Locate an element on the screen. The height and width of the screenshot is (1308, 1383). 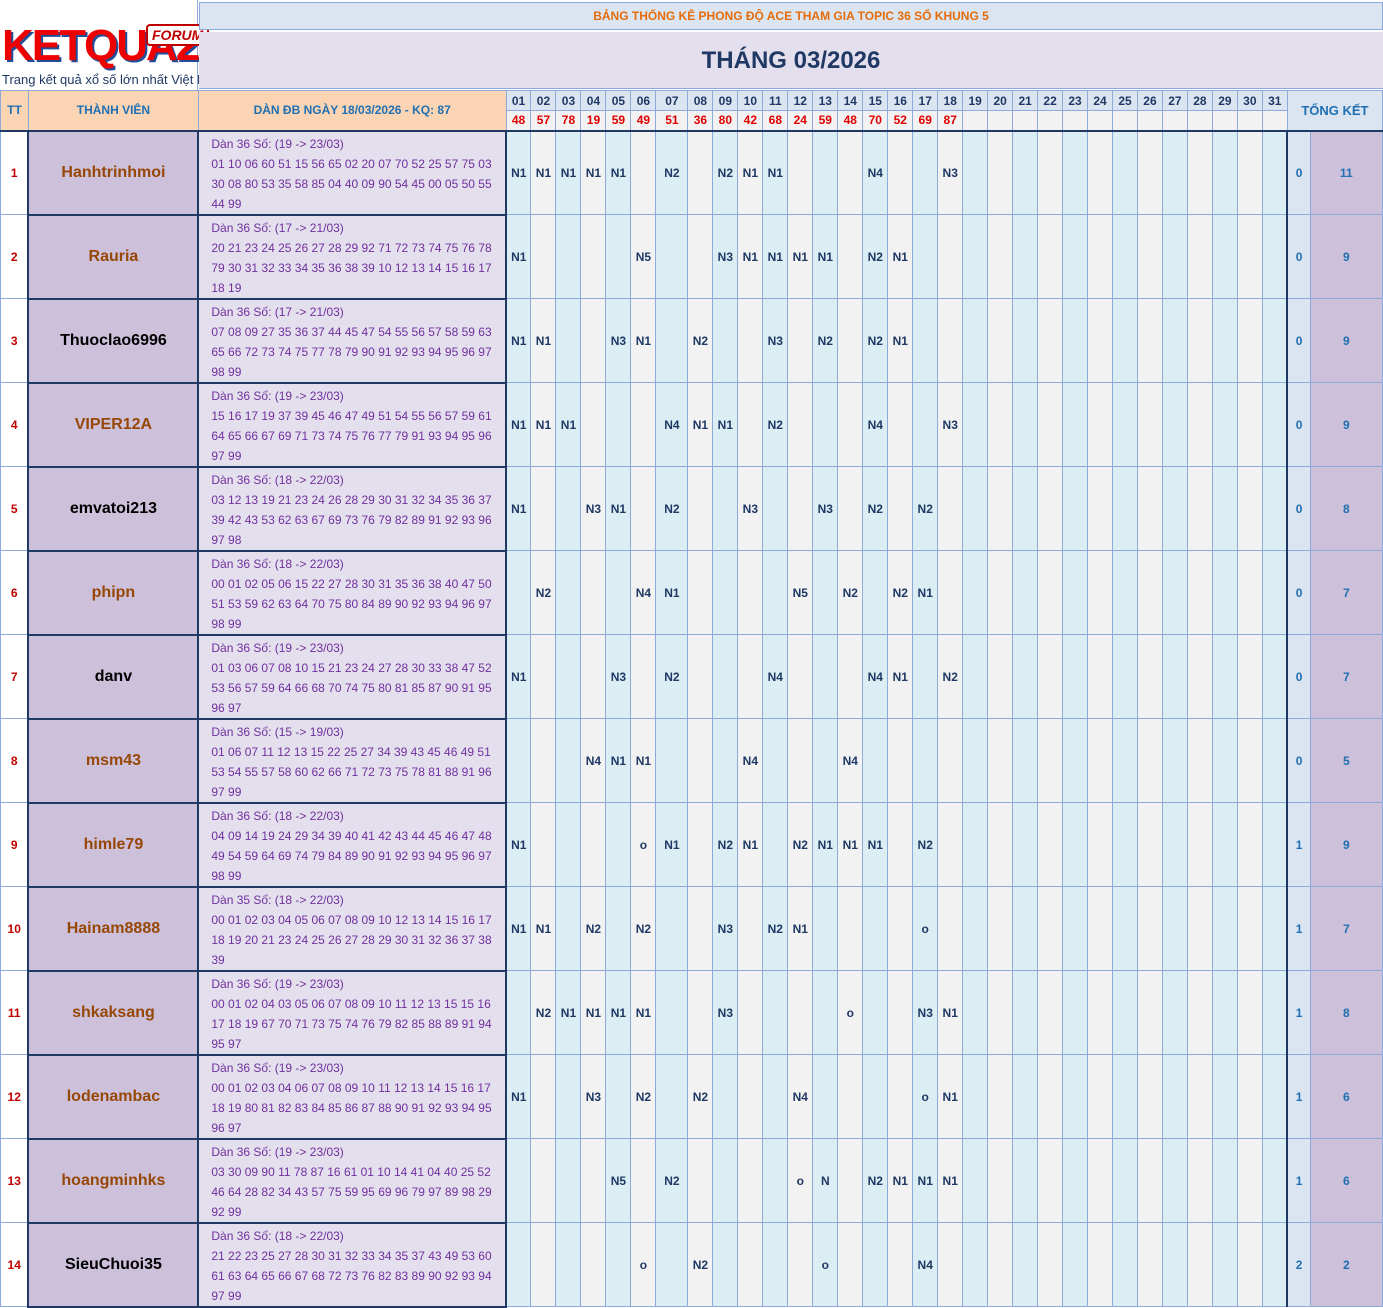
row-number: 10 is located at coordinates (14, 928).